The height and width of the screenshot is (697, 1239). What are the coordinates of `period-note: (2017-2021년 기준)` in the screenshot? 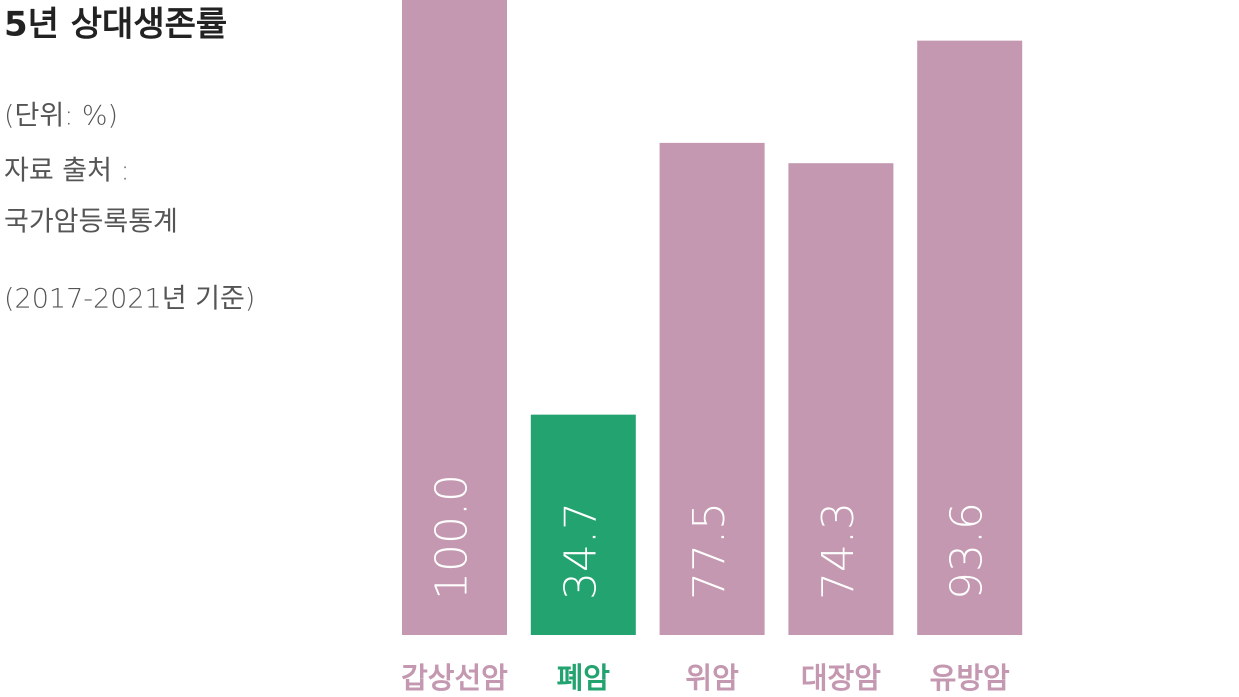 It's located at (129, 299).